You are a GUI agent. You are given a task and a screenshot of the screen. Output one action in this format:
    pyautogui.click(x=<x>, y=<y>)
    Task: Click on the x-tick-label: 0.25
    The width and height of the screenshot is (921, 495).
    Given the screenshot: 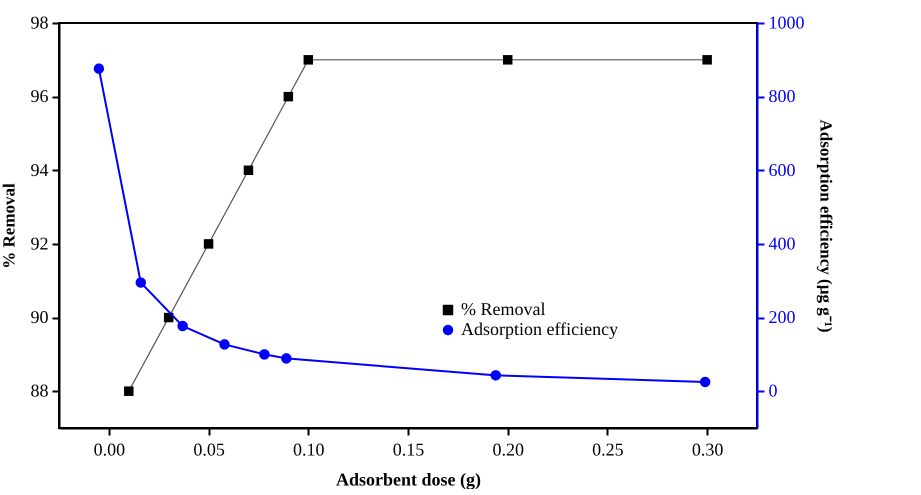 What is the action you would take?
    pyautogui.click(x=608, y=450)
    